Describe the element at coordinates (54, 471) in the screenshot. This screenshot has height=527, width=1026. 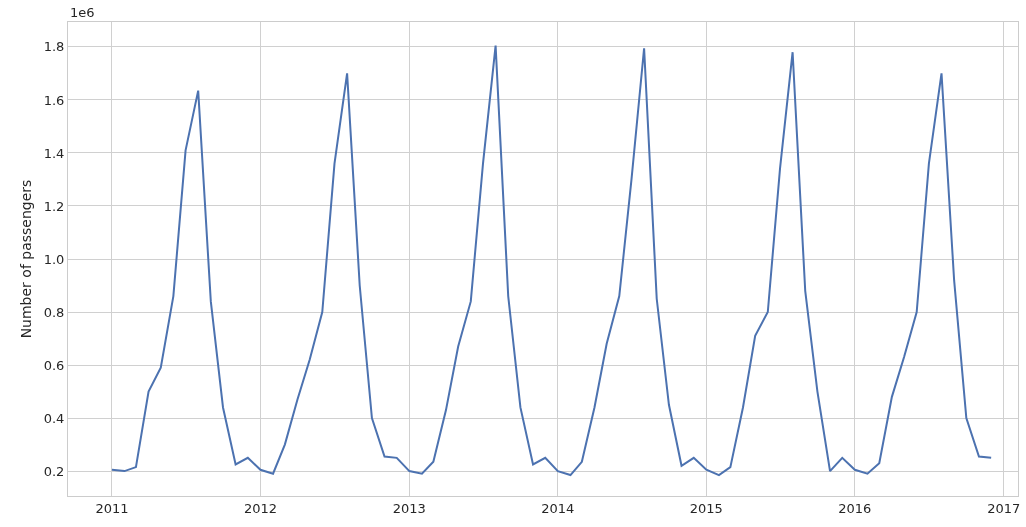
I see `y-tick-label: 0.2` at that location.